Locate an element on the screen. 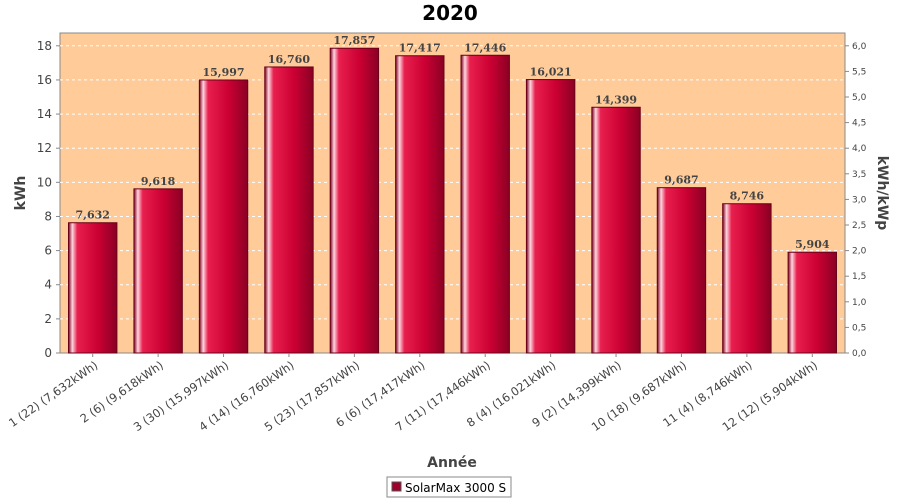  y2-tick-label: 2,5 is located at coordinates (859, 226).